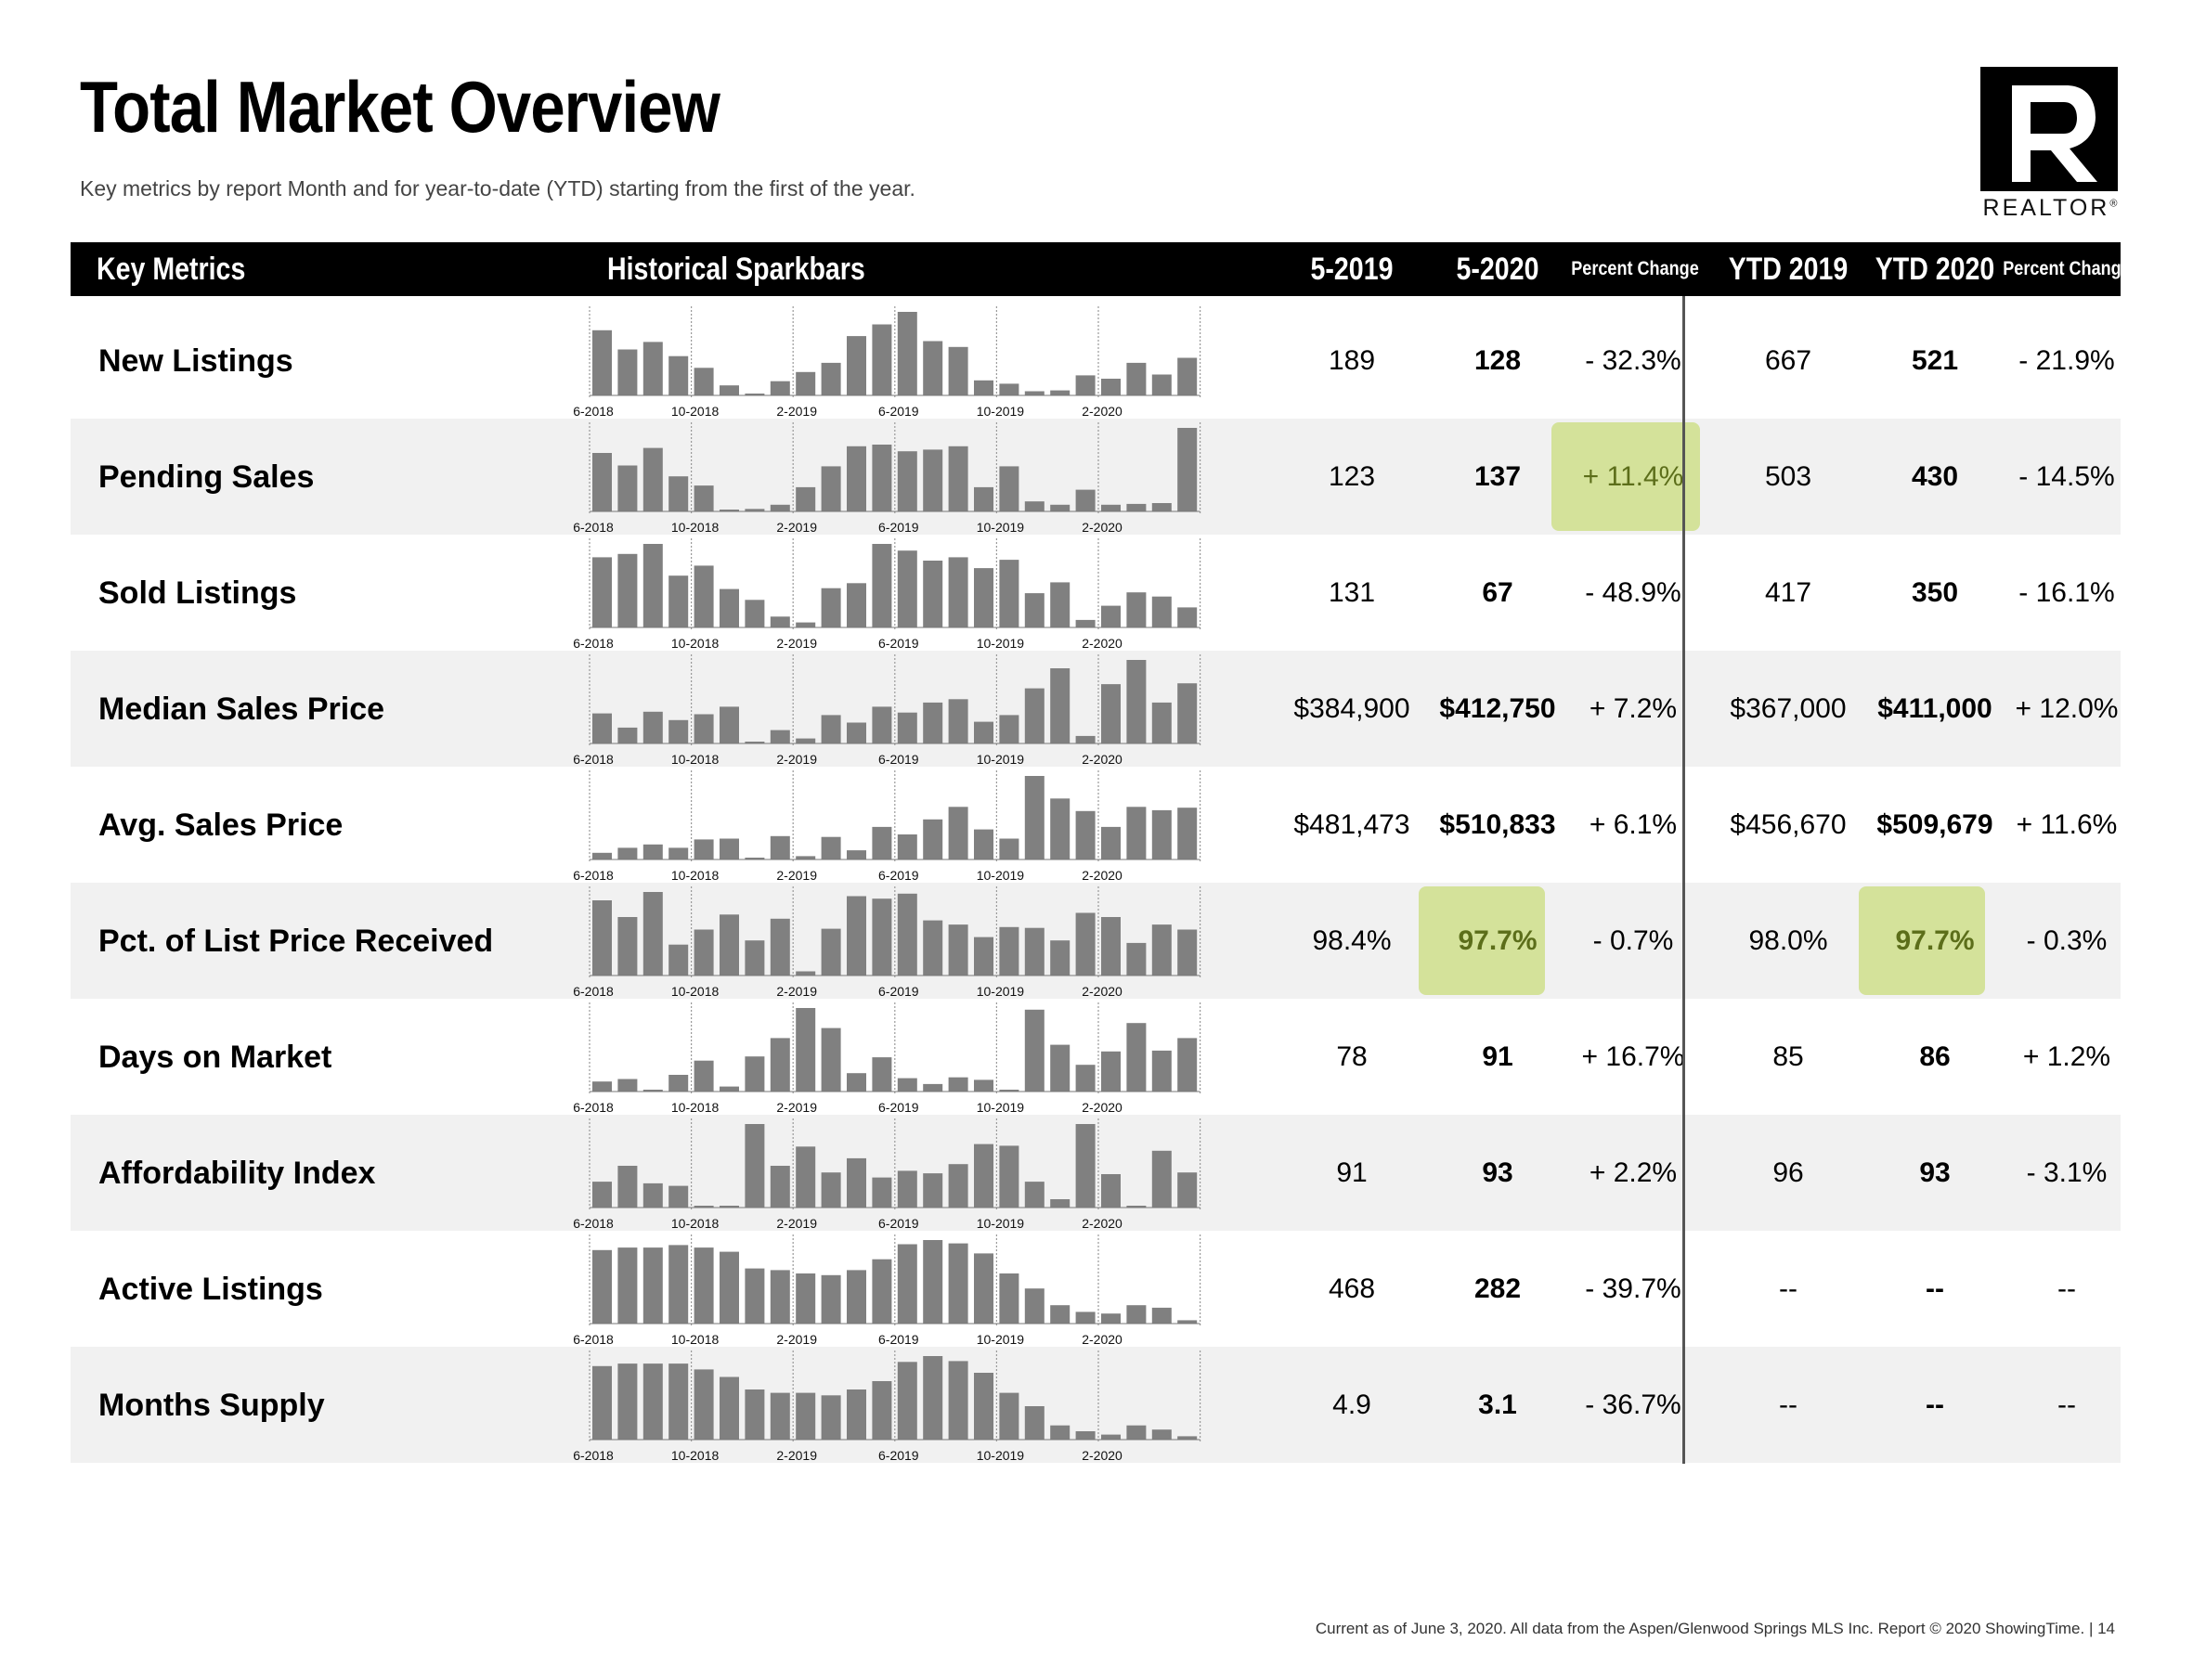  Describe the element at coordinates (2066, 1056) in the screenshot. I see `cell-pct-ytd: + 1.2%` at that location.